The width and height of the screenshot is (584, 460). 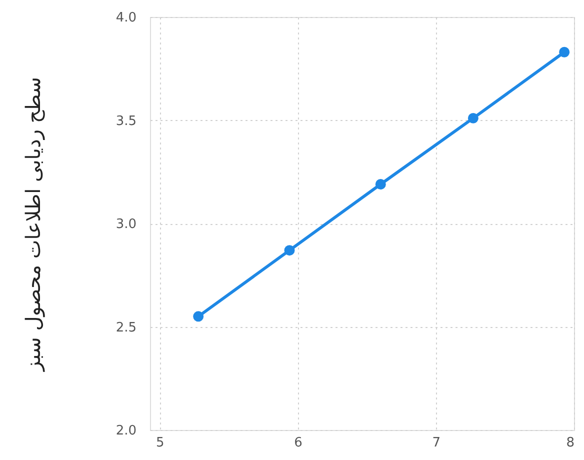 What do you see at coordinates (32, 224) in the screenshot?
I see `y-axis-title: سطح ردیابی اطلاعات محصول سبز` at bounding box center [32, 224].